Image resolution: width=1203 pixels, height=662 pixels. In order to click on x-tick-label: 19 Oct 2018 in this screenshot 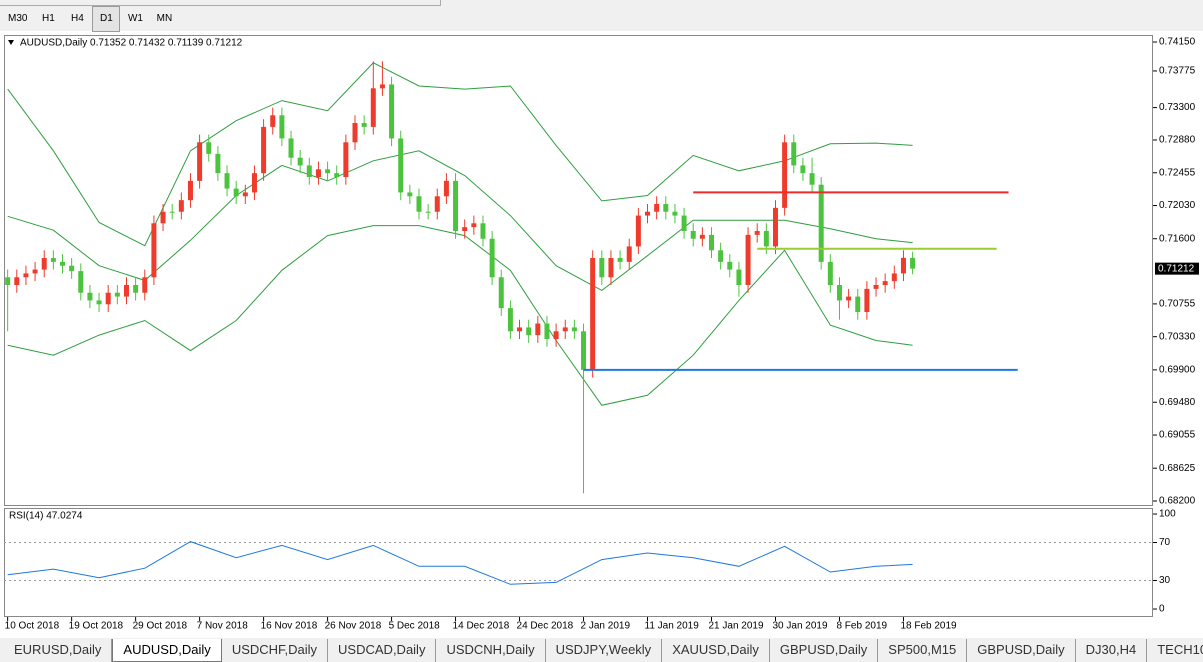, I will do `click(96, 626)`.